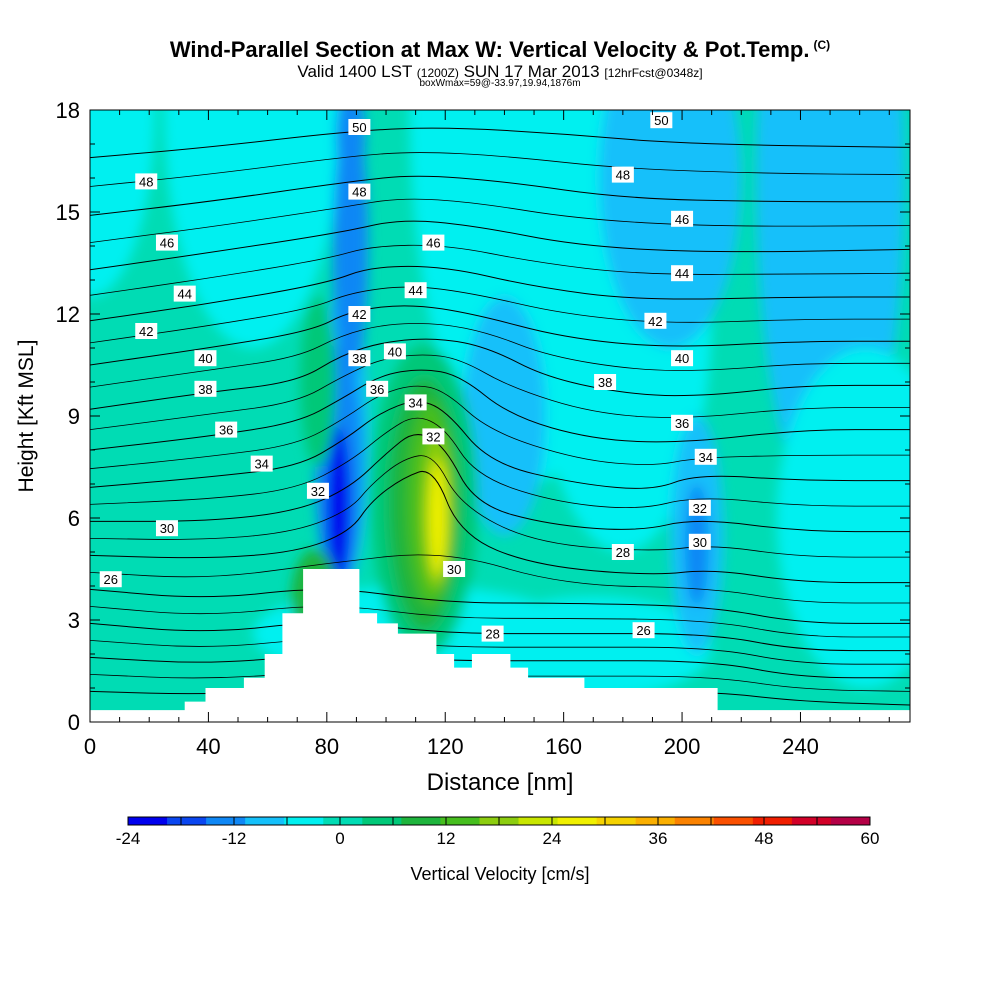  Describe the element at coordinates (658, 838) in the screenshot. I see `colorbar-tick-label: 36` at that location.